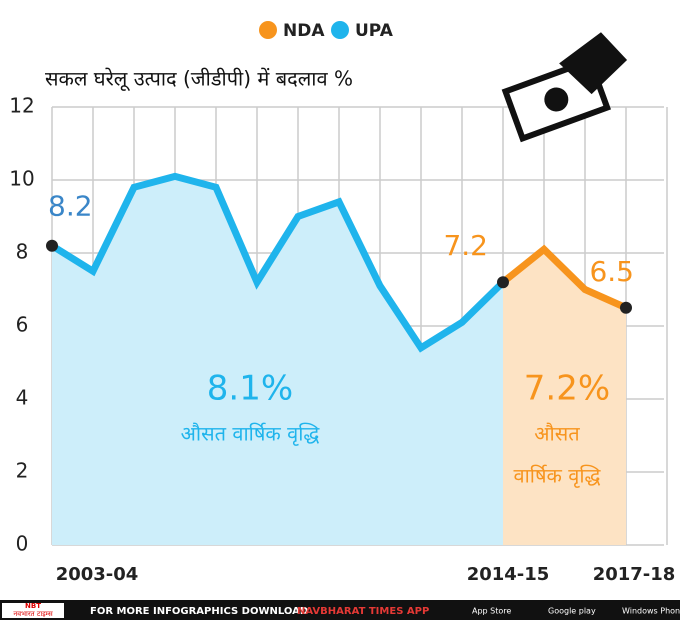  What do you see at coordinates (465, 245) in the screenshot?
I see `data-label: 7.2` at bounding box center [465, 245].